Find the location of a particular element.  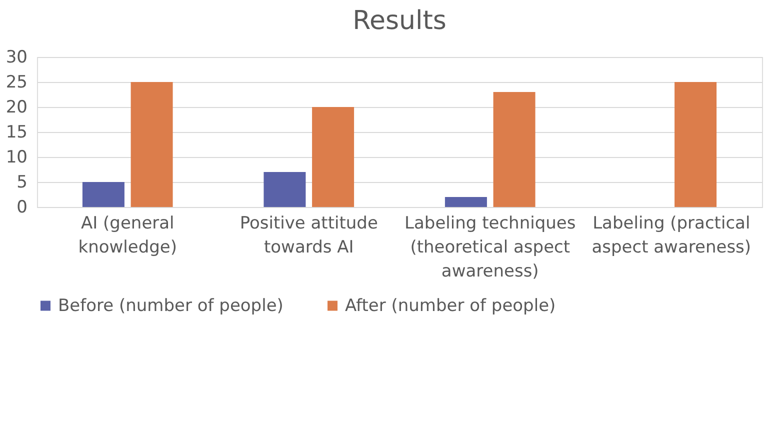

y-tick-label: 5 is located at coordinates (22, 182).